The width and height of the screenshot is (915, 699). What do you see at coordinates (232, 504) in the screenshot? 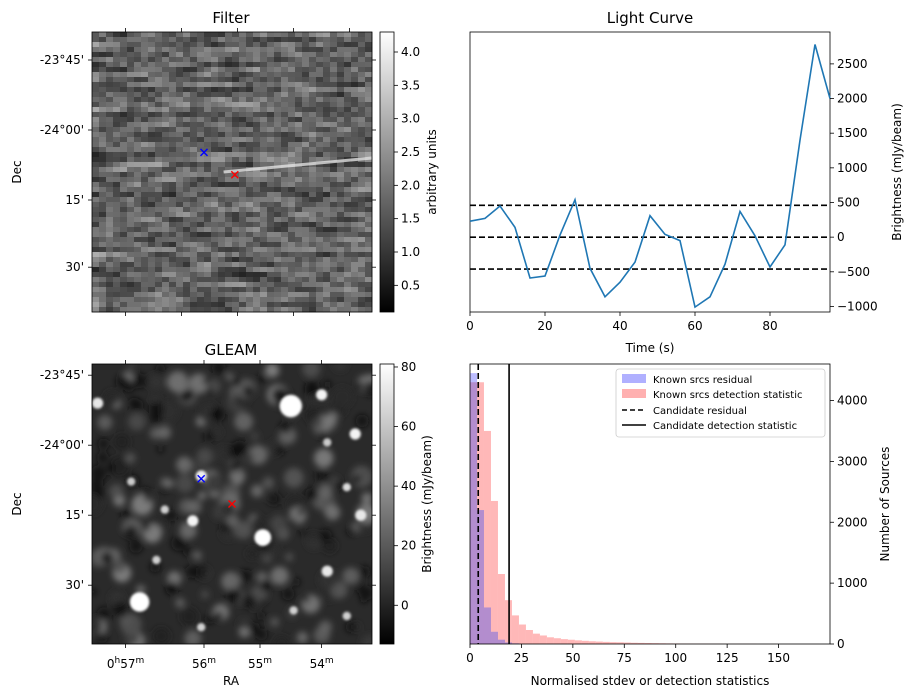
I see `gleam-marker` at bounding box center [232, 504].